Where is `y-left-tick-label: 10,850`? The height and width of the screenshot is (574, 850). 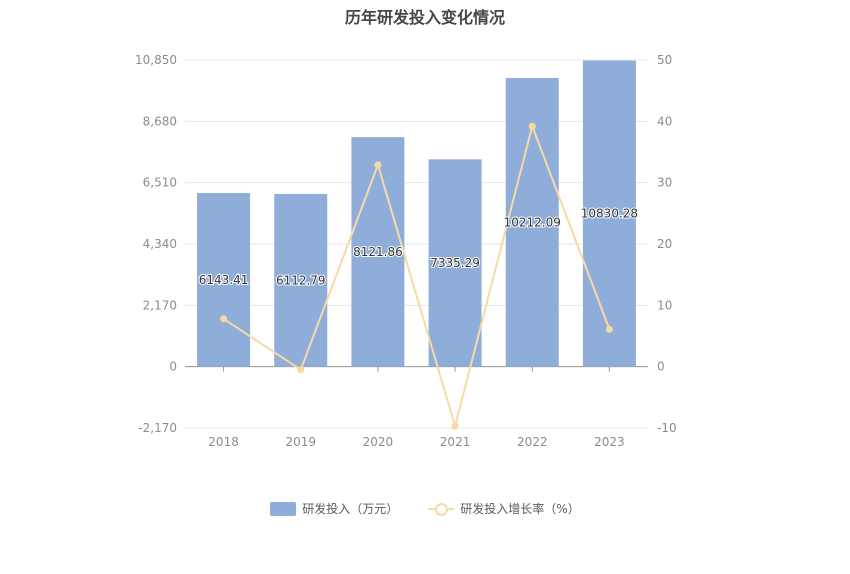
y-left-tick-label: 10,850 is located at coordinates (156, 60).